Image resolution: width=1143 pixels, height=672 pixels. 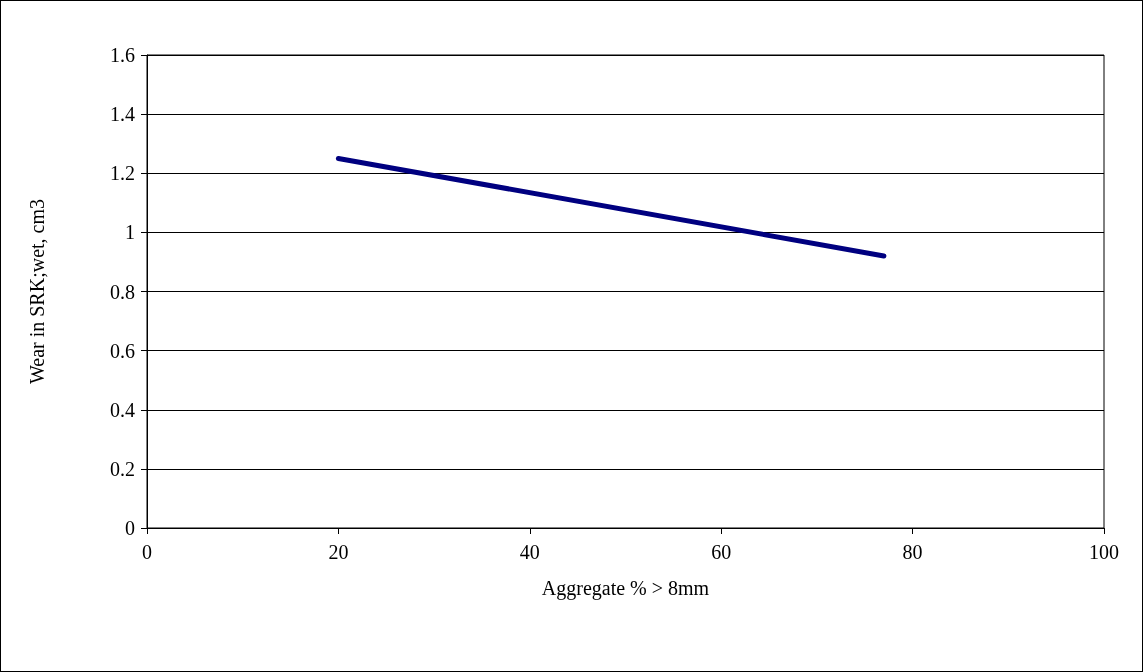 What do you see at coordinates (122, 350) in the screenshot?
I see `y-tick-label: 0.6` at bounding box center [122, 350].